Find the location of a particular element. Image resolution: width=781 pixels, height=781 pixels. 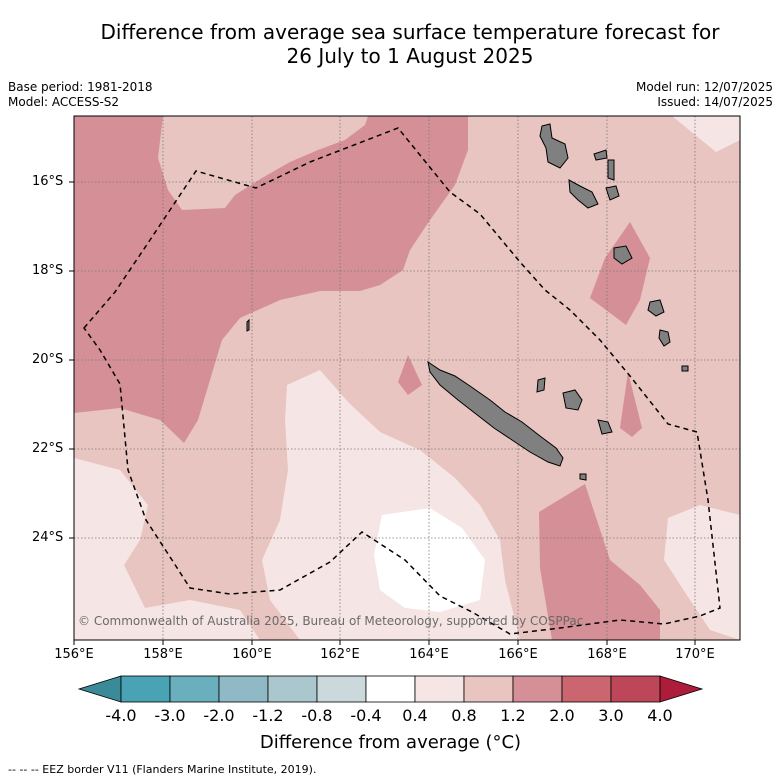

anomaly-region-0.8-1.2-inner is located at coordinates (263, 163).